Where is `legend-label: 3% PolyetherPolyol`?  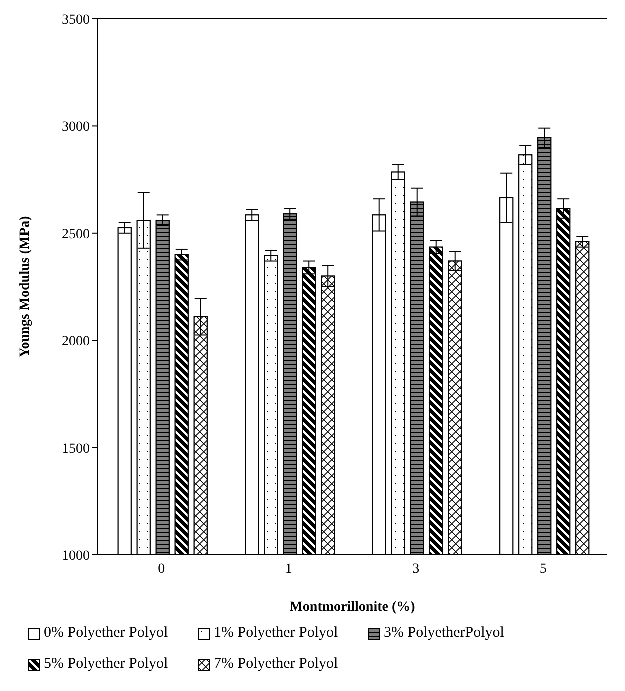
legend-label: 3% PolyetherPolyol is located at coordinates (444, 633).